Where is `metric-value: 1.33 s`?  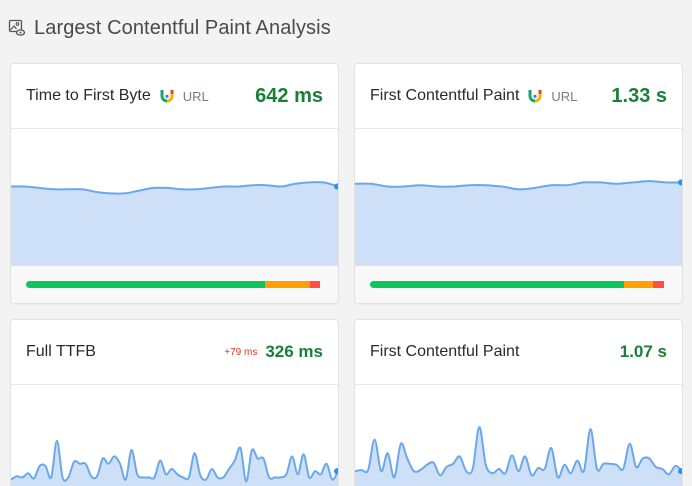 metric-value: 1.33 s is located at coordinates (639, 95).